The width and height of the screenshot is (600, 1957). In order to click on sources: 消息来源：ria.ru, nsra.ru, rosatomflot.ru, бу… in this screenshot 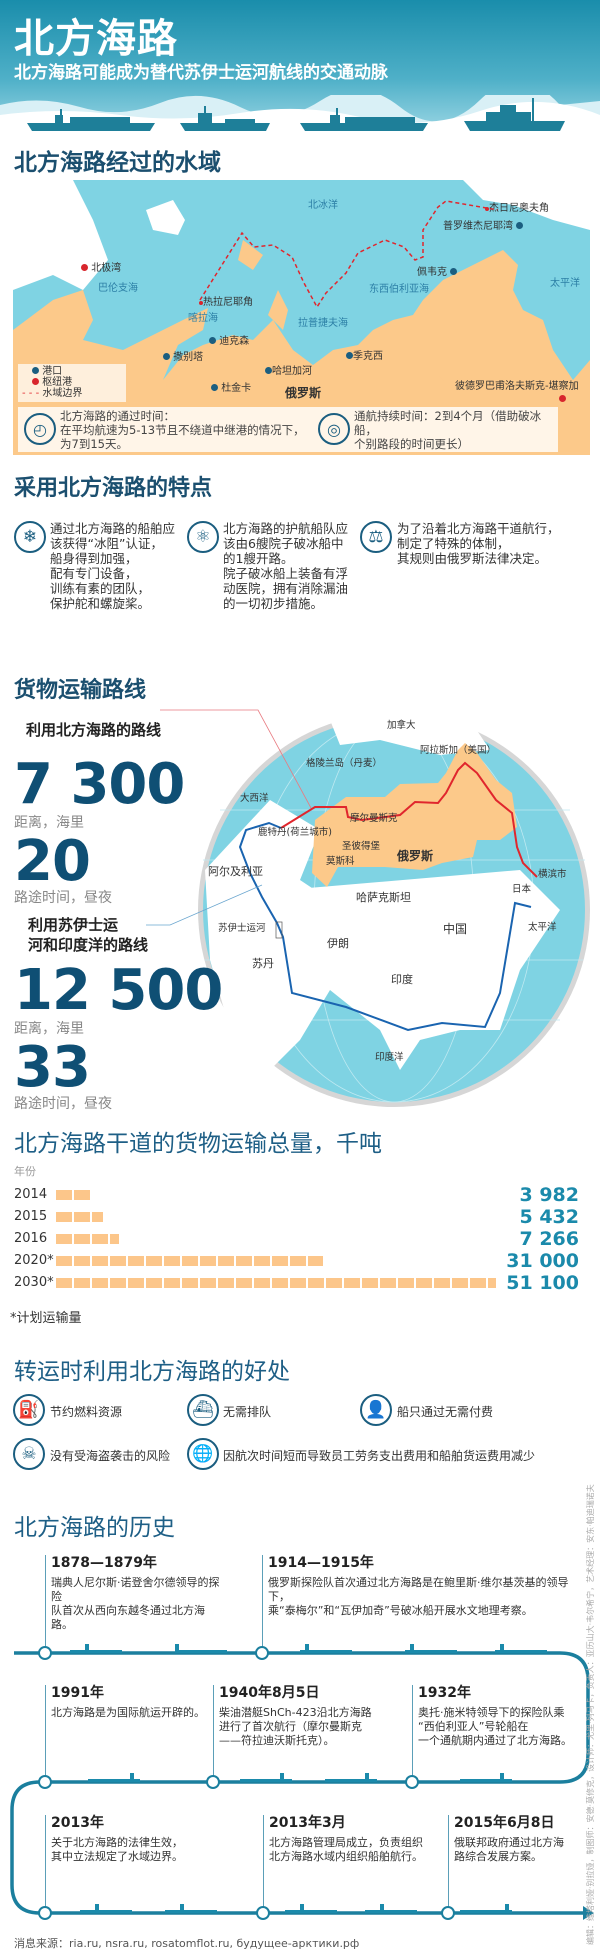, I will do `click(187, 1943)`.